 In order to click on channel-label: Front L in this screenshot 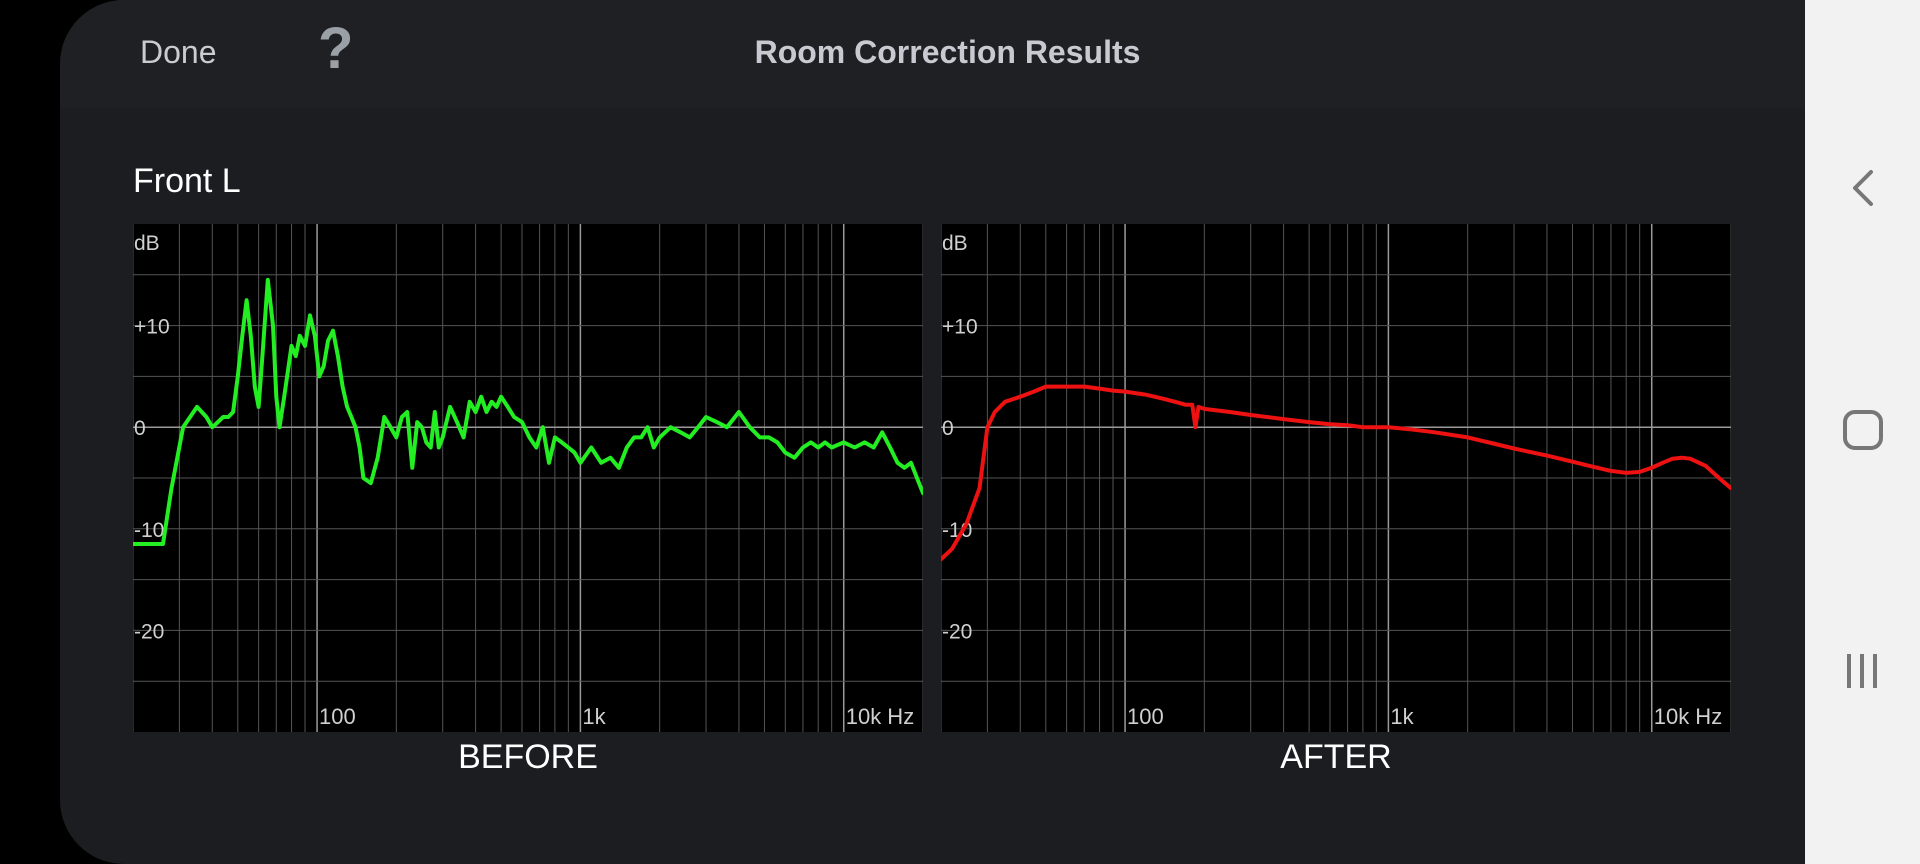, I will do `click(187, 181)`.